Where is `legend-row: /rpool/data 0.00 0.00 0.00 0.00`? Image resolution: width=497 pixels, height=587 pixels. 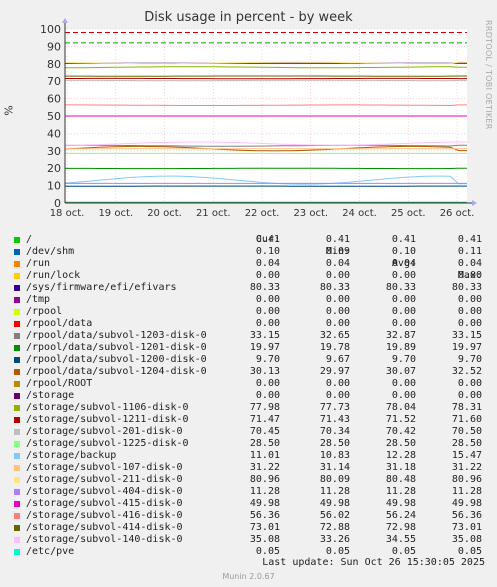
legend-row: /rpool/data 0.00 0.00 0.00 0.00 is located at coordinates (254, 324).